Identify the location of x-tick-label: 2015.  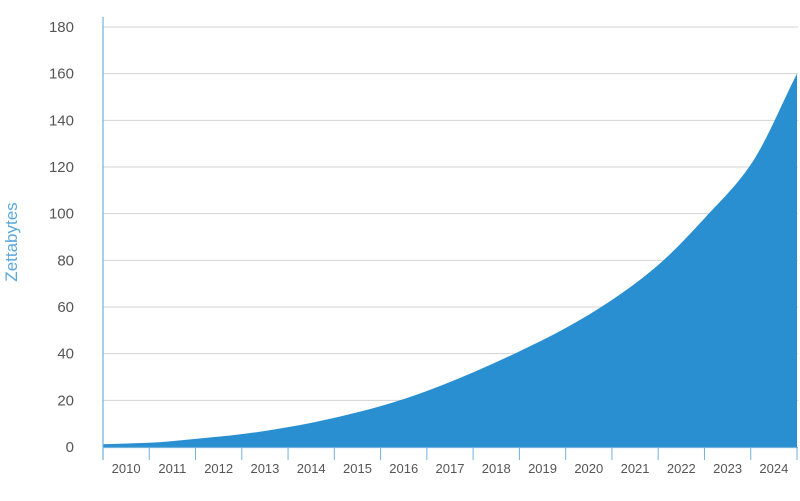
(357, 468).